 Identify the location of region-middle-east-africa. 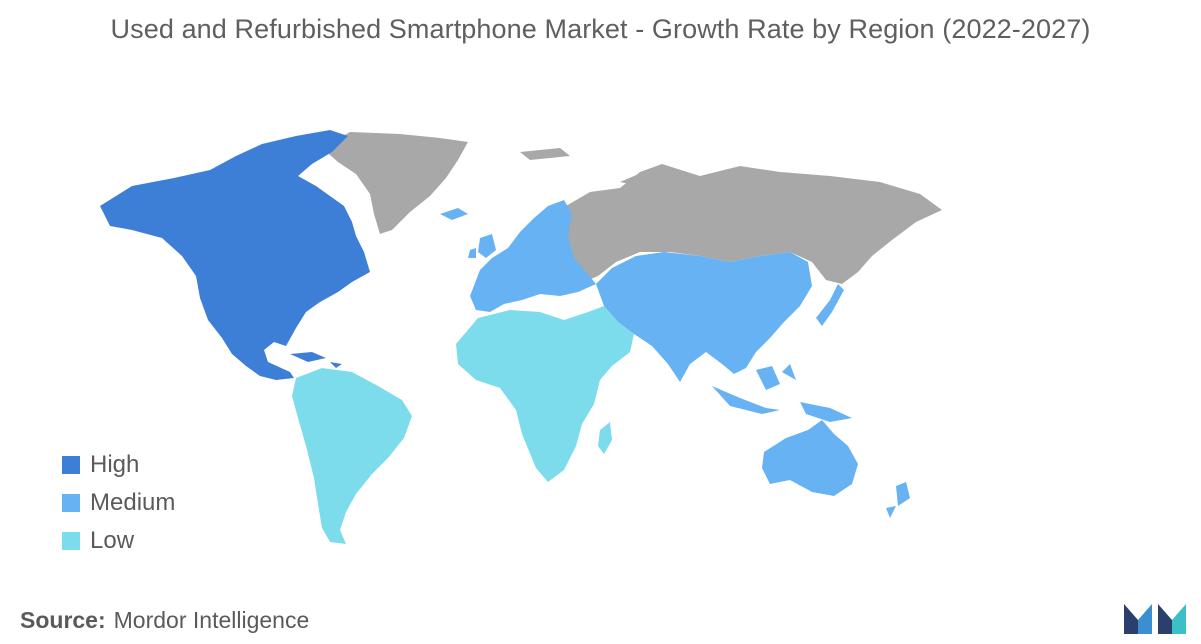
(545, 394).